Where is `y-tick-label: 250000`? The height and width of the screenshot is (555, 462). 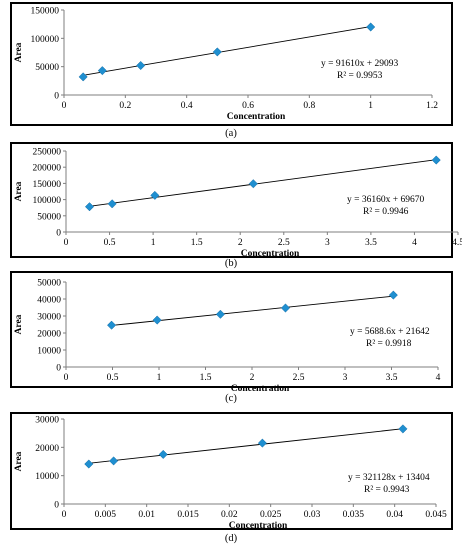
y-tick-label: 250000 is located at coordinates (47, 153).